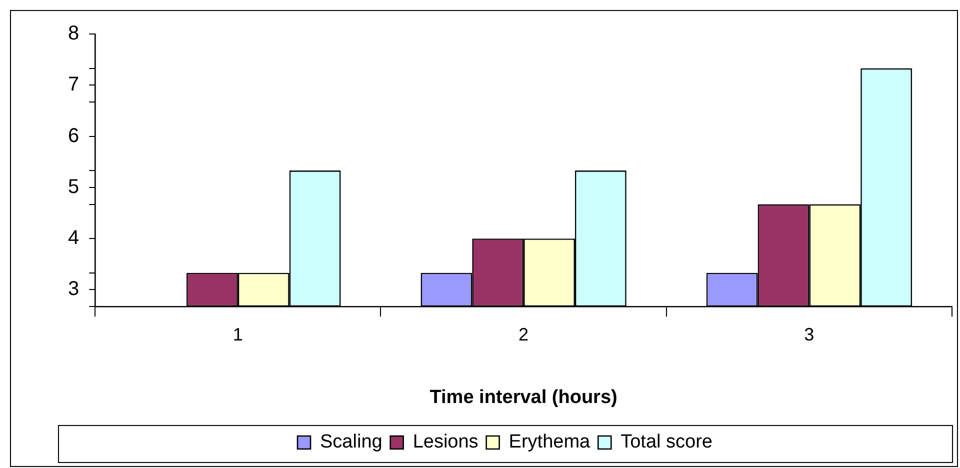 This screenshot has height=468, width=960. I want to click on x-tick-label: 3, so click(809, 334).